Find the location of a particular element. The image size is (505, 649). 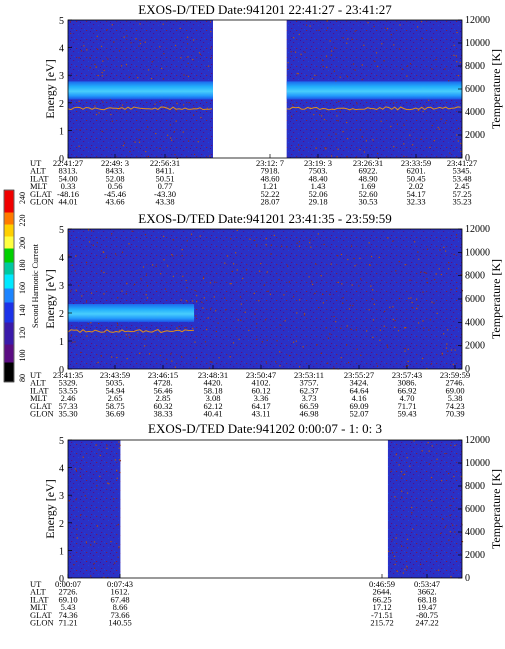

y-tick-label: 5 is located at coordinates (61, 230).